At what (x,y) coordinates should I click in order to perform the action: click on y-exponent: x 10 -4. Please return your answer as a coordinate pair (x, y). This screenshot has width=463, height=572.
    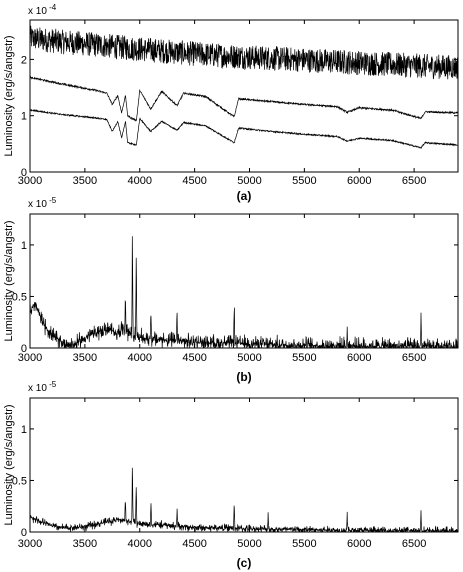
    Looking at the image, I should click on (42, 10).